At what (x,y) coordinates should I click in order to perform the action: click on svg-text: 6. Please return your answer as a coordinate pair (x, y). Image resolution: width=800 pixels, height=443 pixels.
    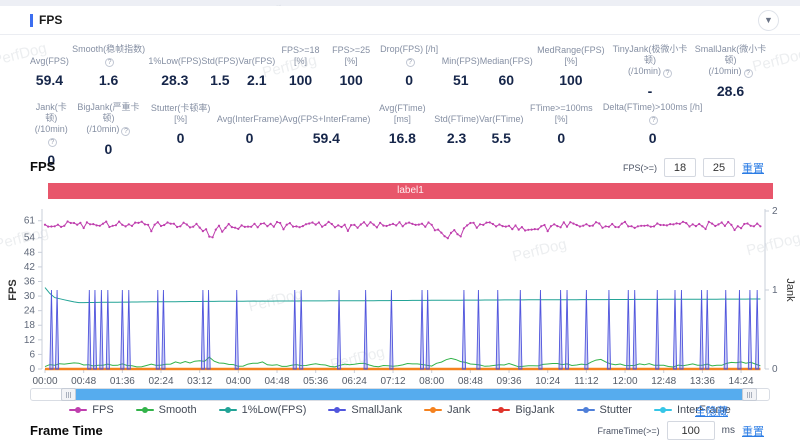
    Looking at the image, I should click on (32, 354).